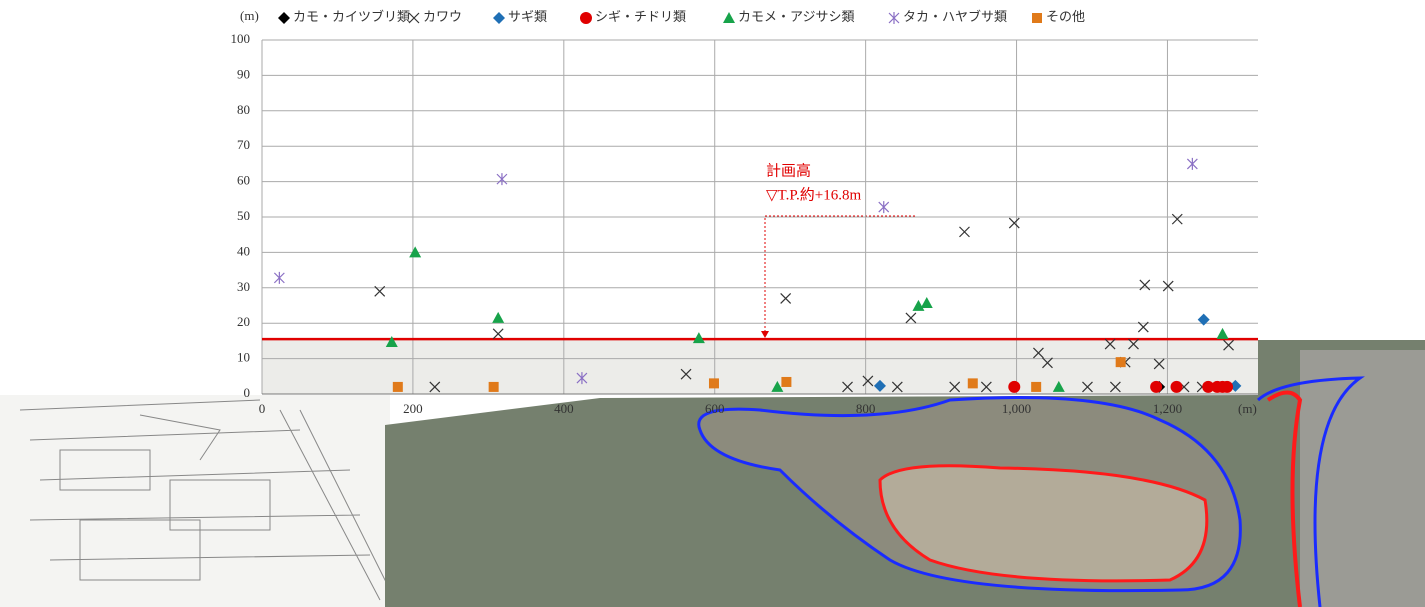  Describe the element at coordinates (243, 321) in the screenshot. I see `y-tick-label: 20` at that location.